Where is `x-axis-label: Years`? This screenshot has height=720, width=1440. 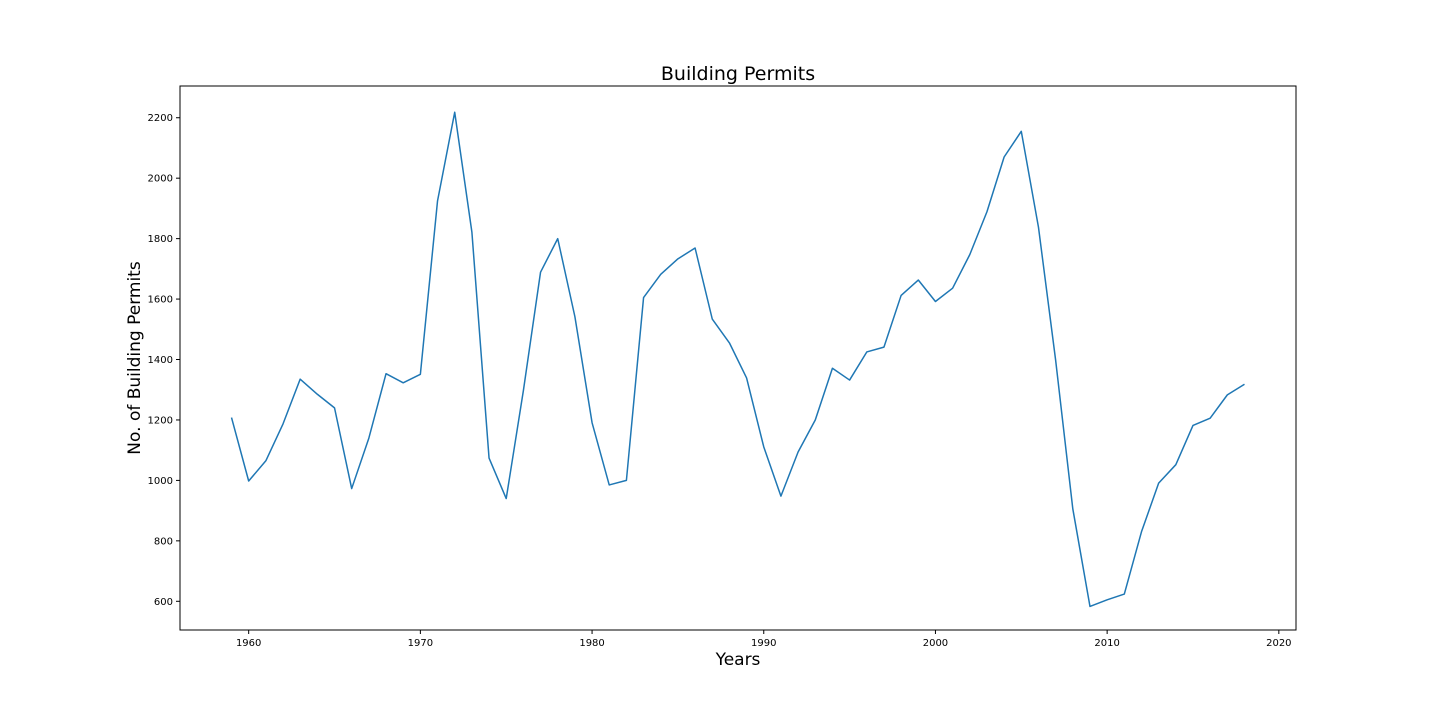 x-axis-label: Years is located at coordinates (738, 660).